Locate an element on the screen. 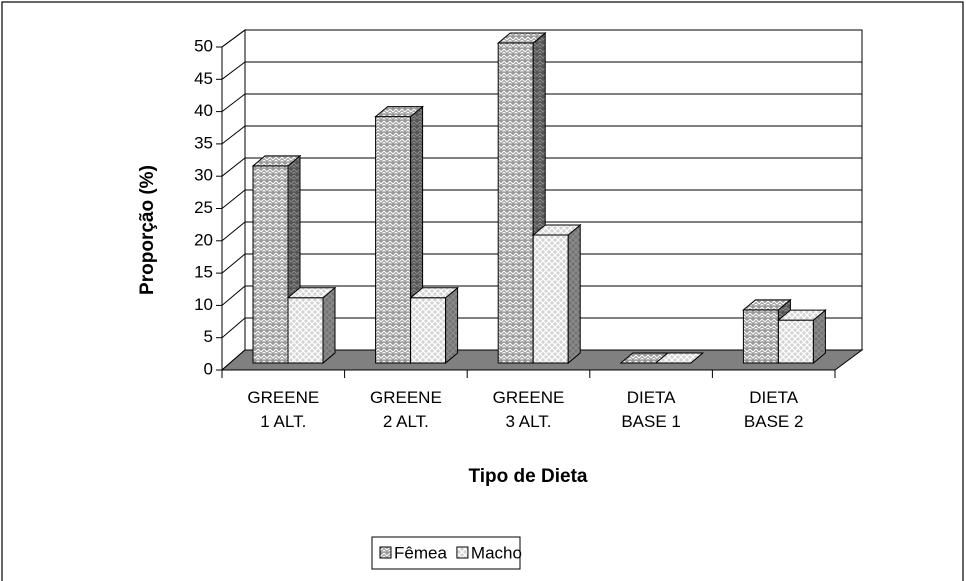 The width and height of the screenshot is (966, 581). x-tick-label: GREENE 1 ALT. is located at coordinates (283, 409).